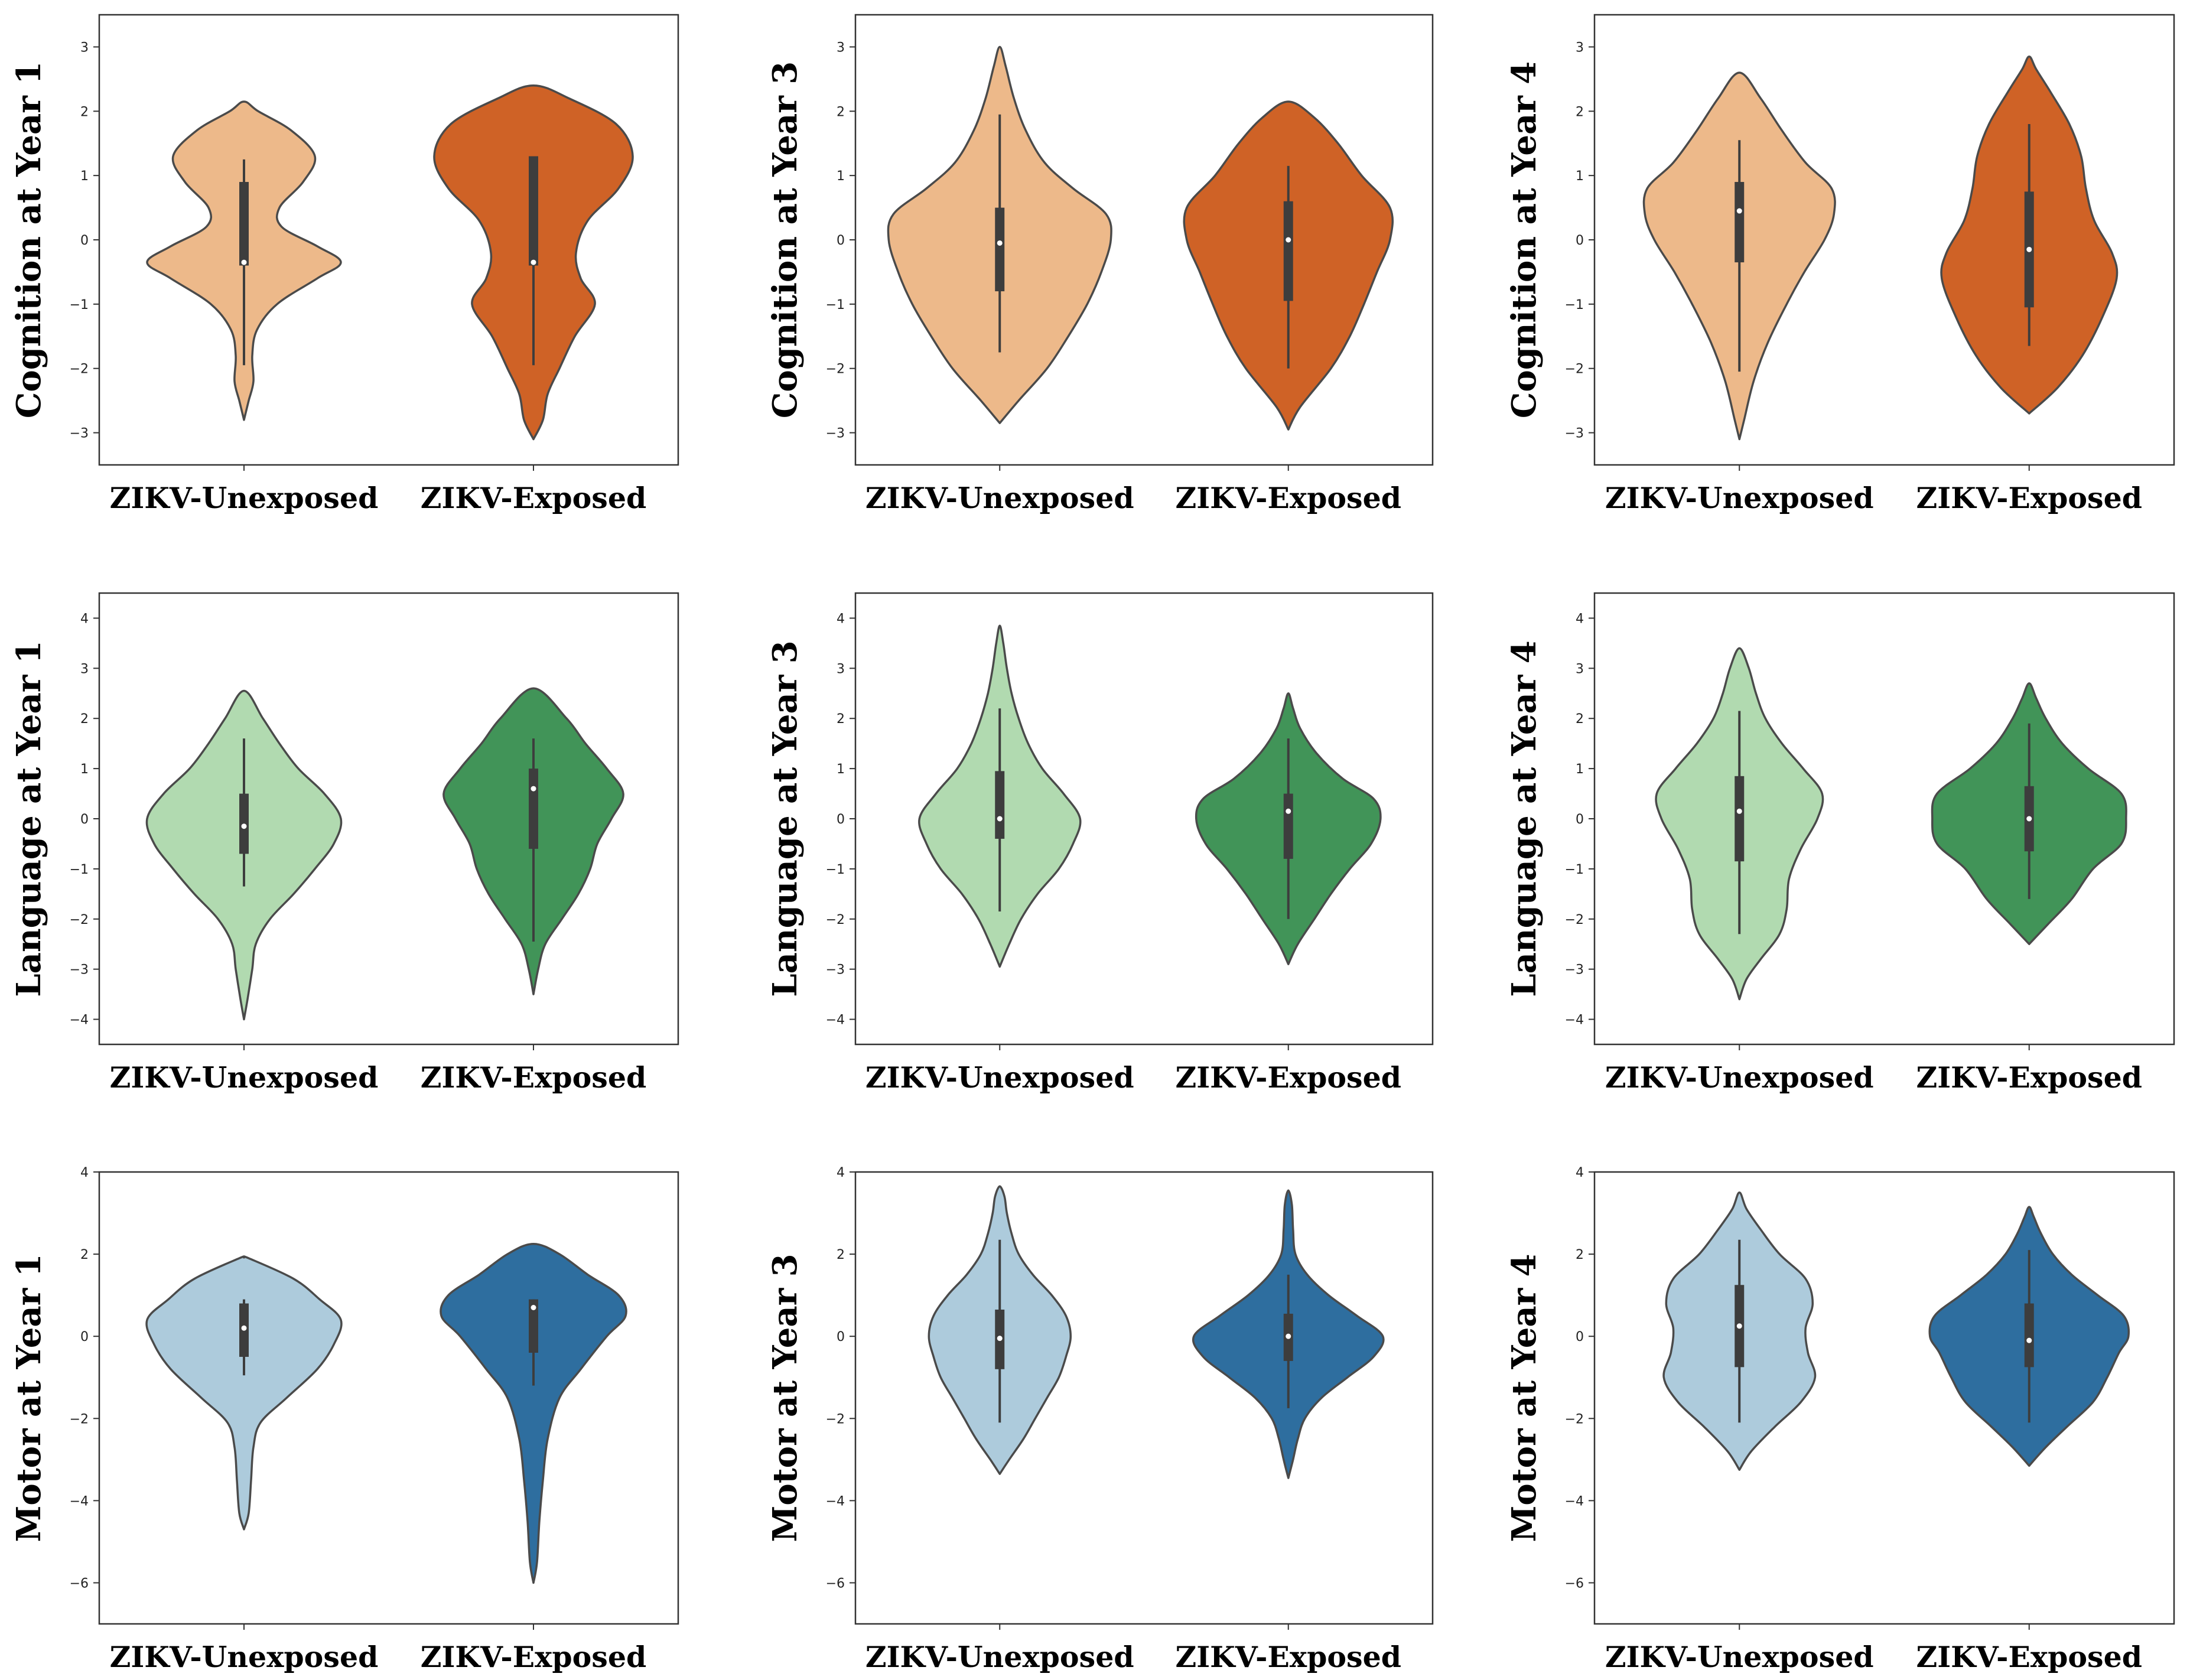 The width and height of the screenshot is (2190, 1680). What do you see at coordinates (1524, 1398) in the screenshot?
I see `y-axis-label: Motor at Year 4` at bounding box center [1524, 1398].